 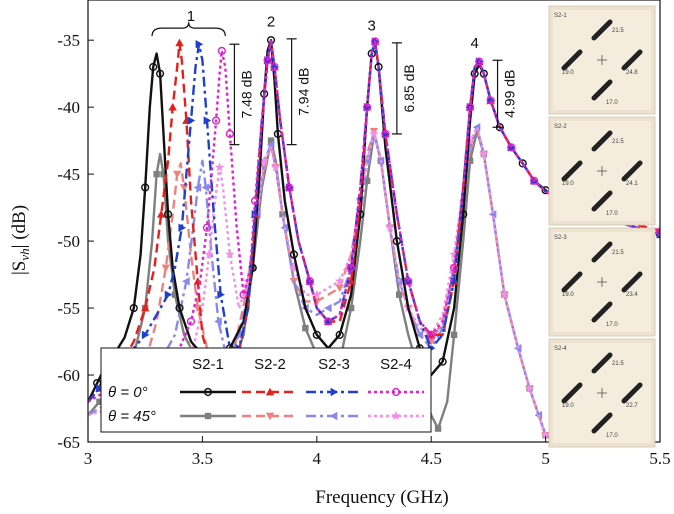 I want to click on y-tick-label: -35, so click(x=68, y=40).